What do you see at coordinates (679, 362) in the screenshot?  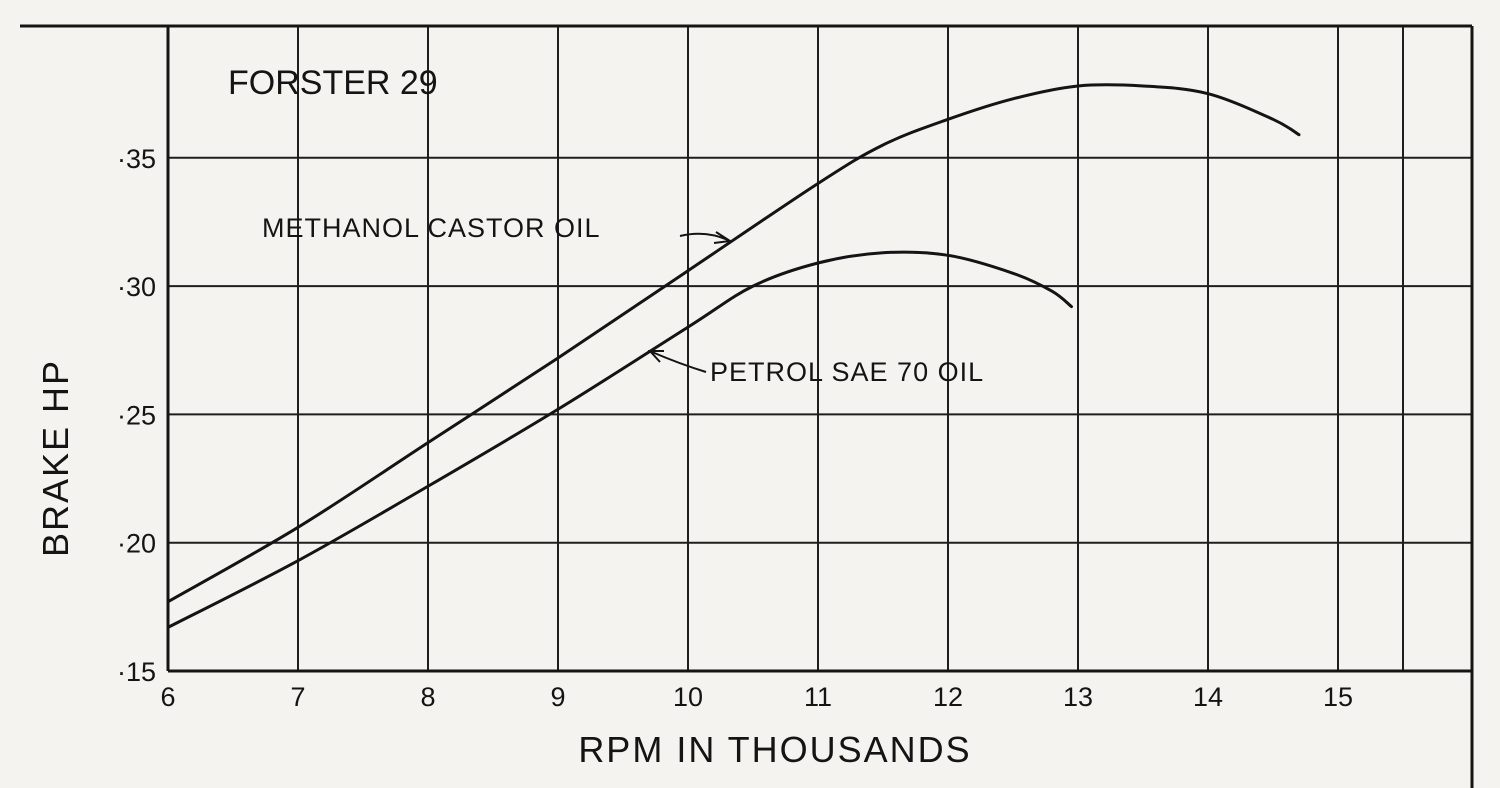 I see `annotation-petrol-arrow` at bounding box center [679, 362].